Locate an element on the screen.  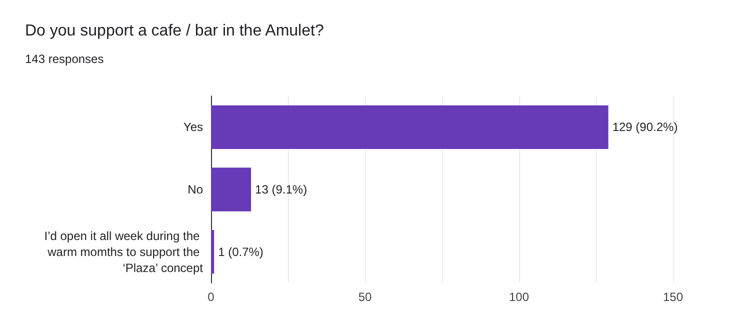
x-tick-label: 50 is located at coordinates (365, 297).